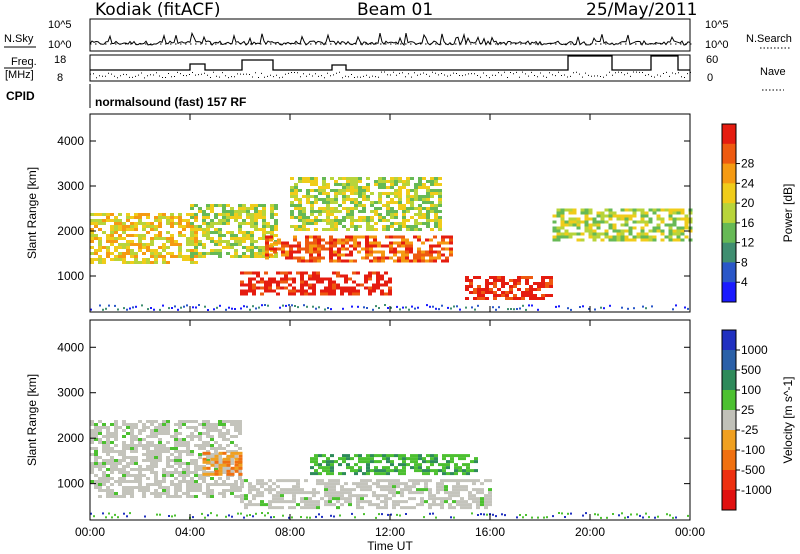 Image resolution: width=800 pixels, height=554 pixels. What do you see at coordinates (744, 282) in the screenshot?
I see `colorbar-tick-label: 4` at bounding box center [744, 282].